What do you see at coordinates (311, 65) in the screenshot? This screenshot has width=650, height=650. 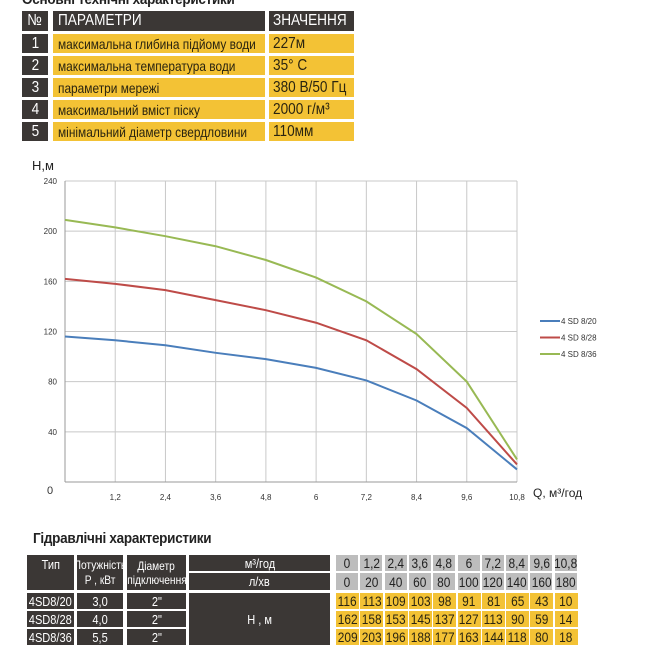 I see `row-value: 35° C` at bounding box center [311, 65].